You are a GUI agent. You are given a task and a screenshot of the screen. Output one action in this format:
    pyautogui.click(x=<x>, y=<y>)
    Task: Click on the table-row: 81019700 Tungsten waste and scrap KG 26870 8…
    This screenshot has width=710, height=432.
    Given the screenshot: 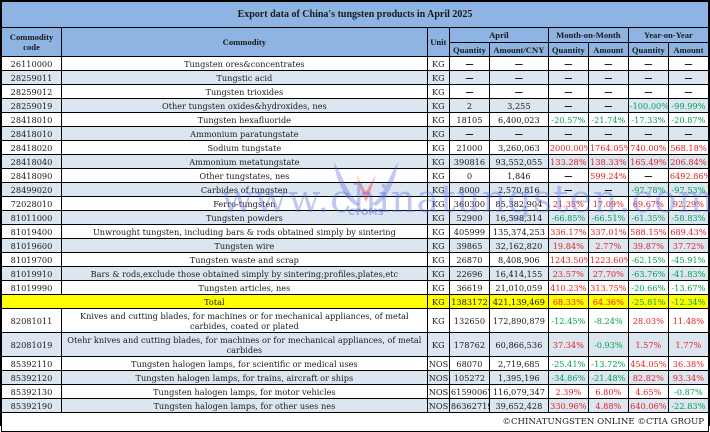 What is the action you would take?
    pyautogui.click(x=355, y=259)
    